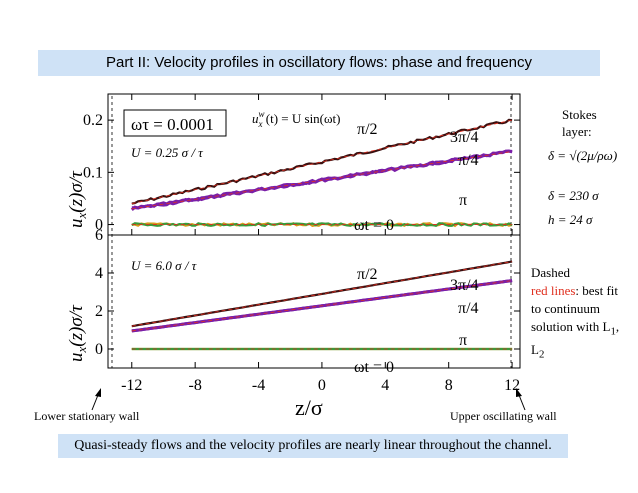  What do you see at coordinates (613, 331) in the screenshot?
I see `dashed-note-sub1: 1` at bounding box center [613, 331].